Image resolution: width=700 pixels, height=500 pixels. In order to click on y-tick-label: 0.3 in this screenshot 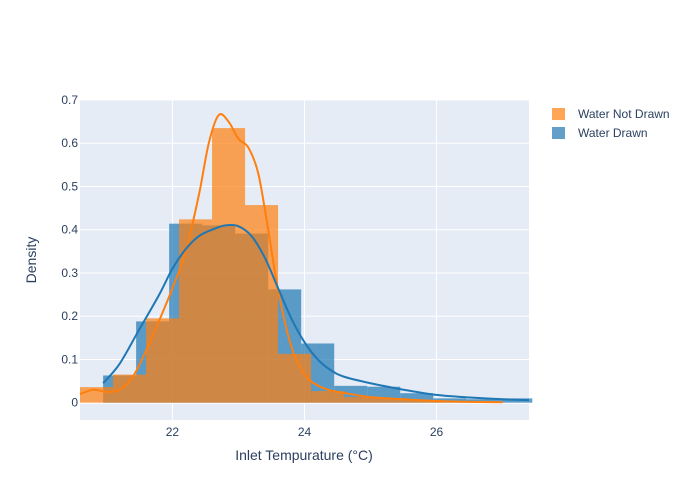, I will do `click(69, 273)`.